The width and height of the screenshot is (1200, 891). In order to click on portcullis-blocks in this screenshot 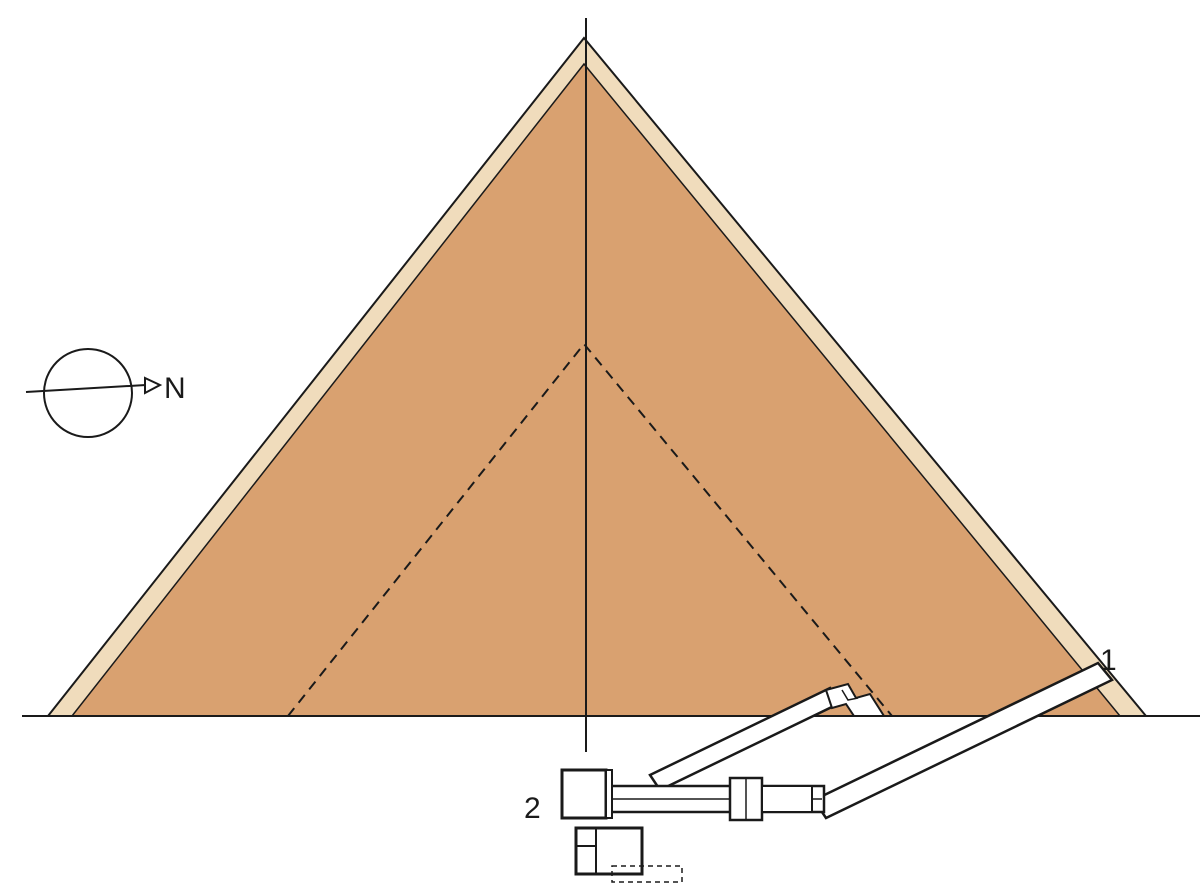, I will do `click(855, 699)`.